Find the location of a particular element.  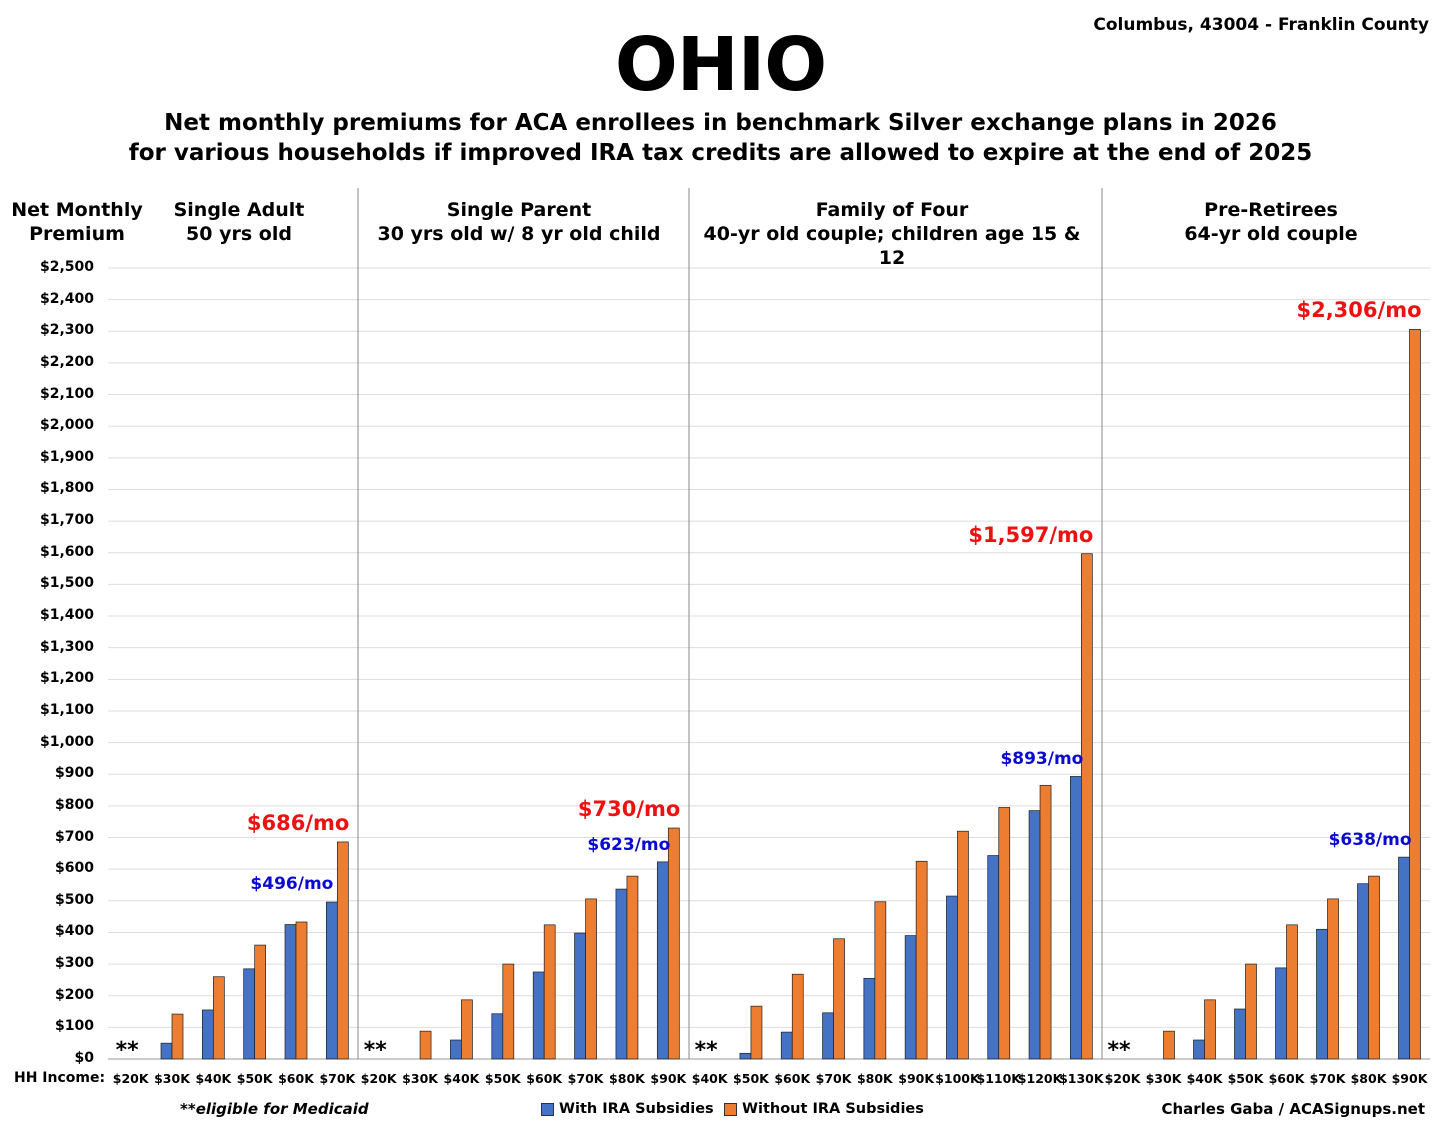

x-tick-label: $130K is located at coordinates (1081, 1078).